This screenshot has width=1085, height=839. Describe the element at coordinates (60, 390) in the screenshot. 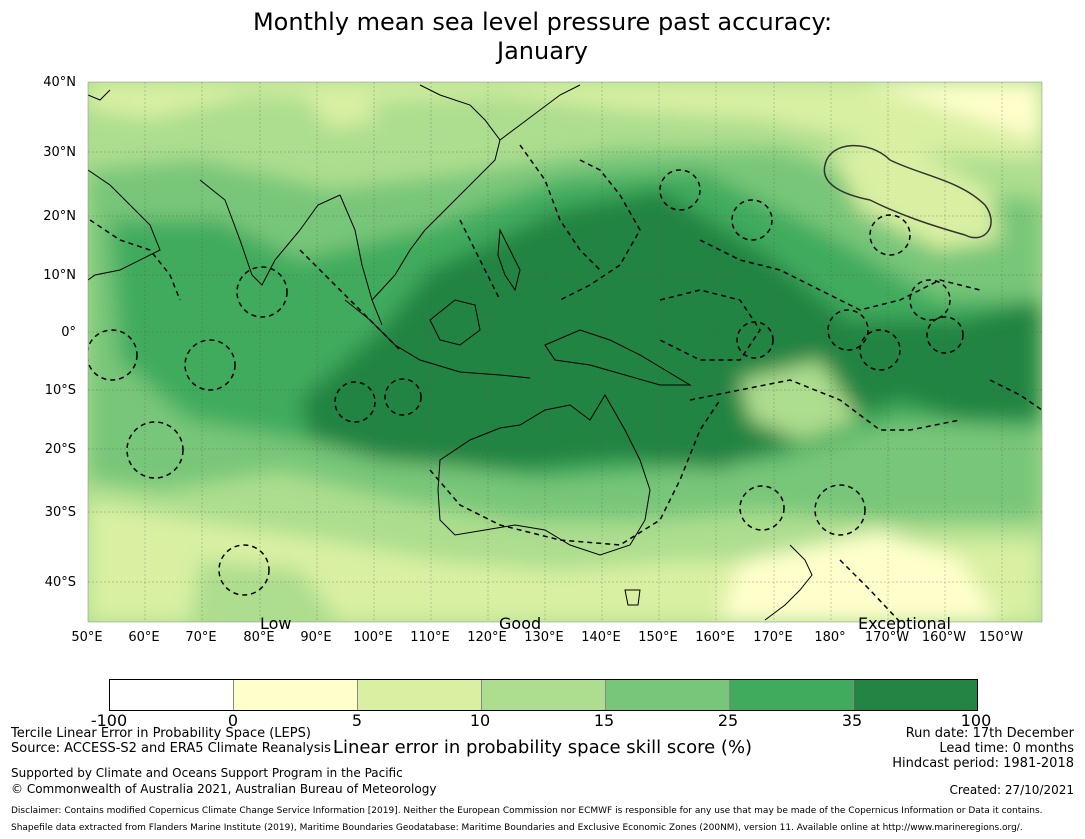

I see `lat-label: 10°S` at that location.